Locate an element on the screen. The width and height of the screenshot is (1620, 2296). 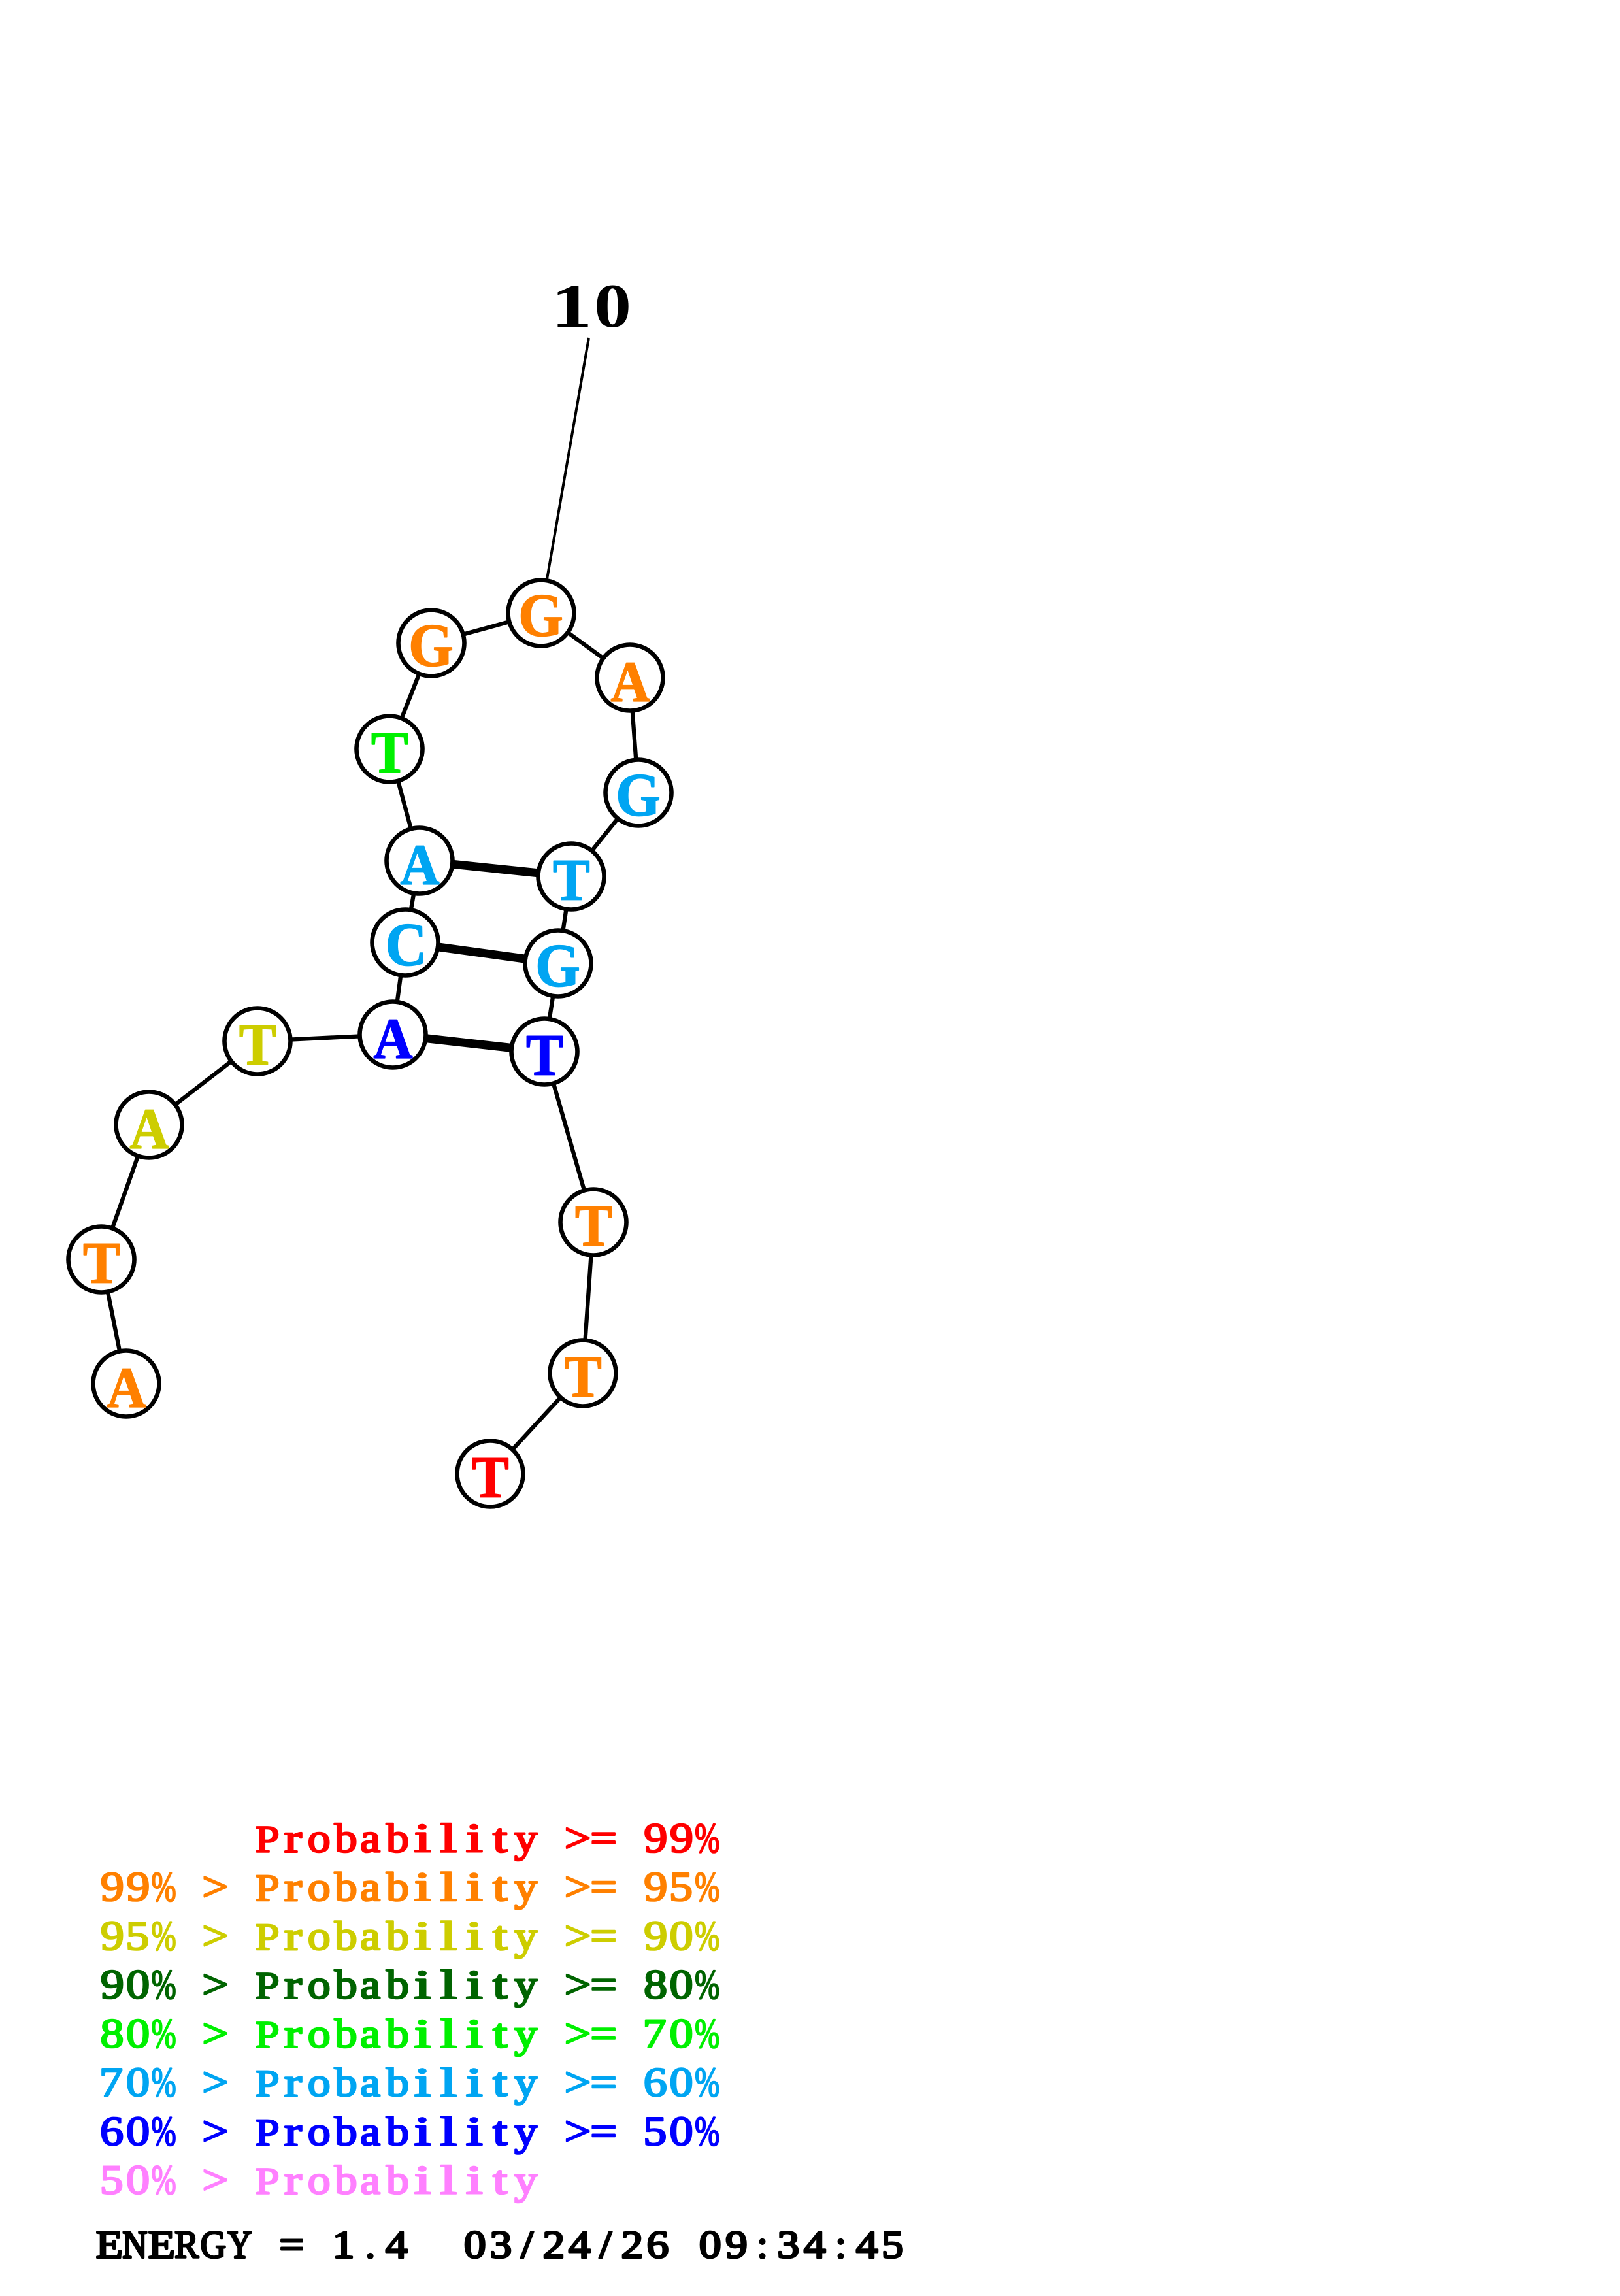
svg-text: T is located at coordinates (544, 1055).